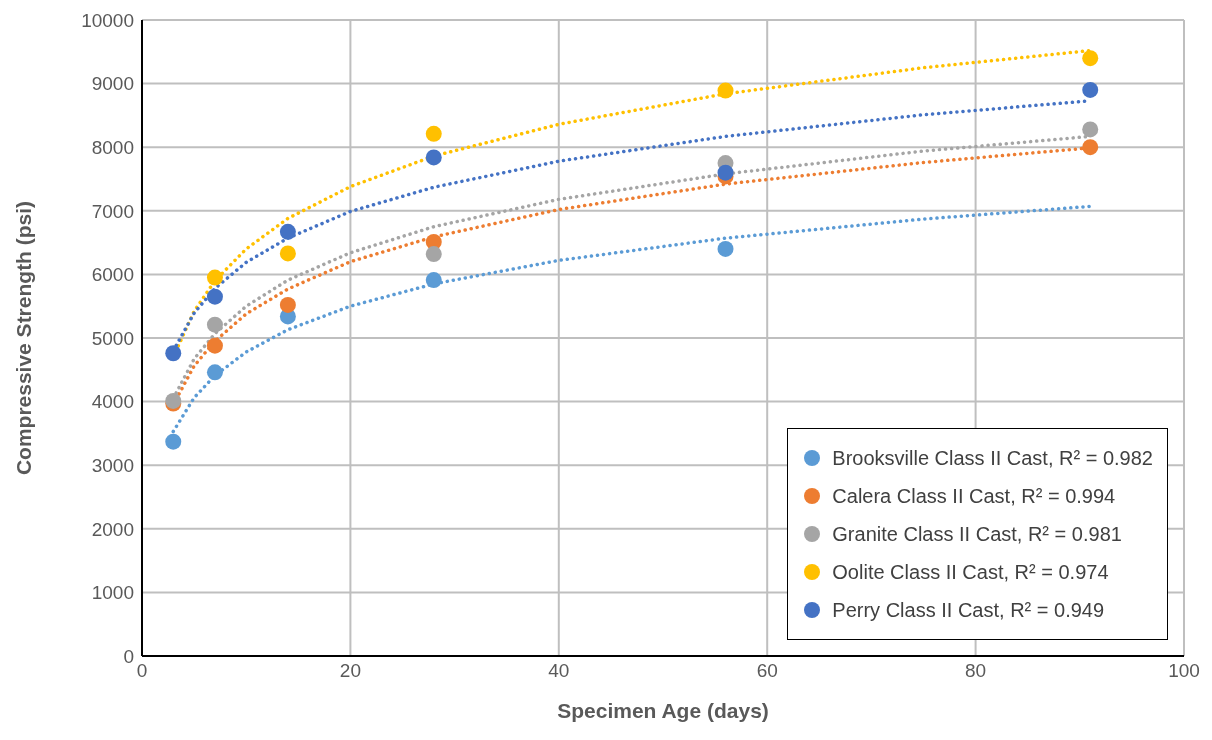 The width and height of the screenshot is (1212, 740). Describe the element at coordinates (968, 610) in the screenshot. I see `legend-label: Perry Class II Cast, R² = 0.949` at that location.